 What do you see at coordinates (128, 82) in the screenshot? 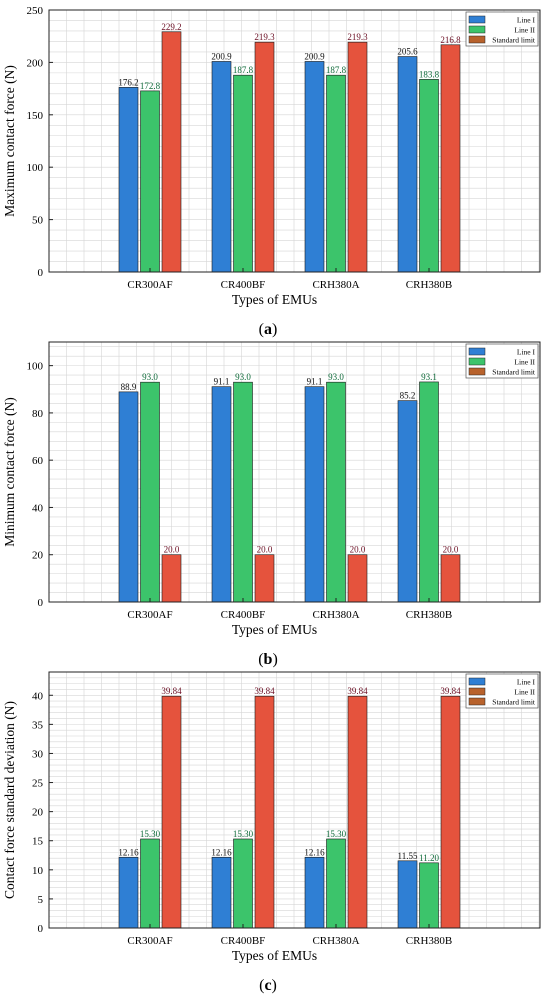
I see `data-label: 176.2` at bounding box center [128, 82].